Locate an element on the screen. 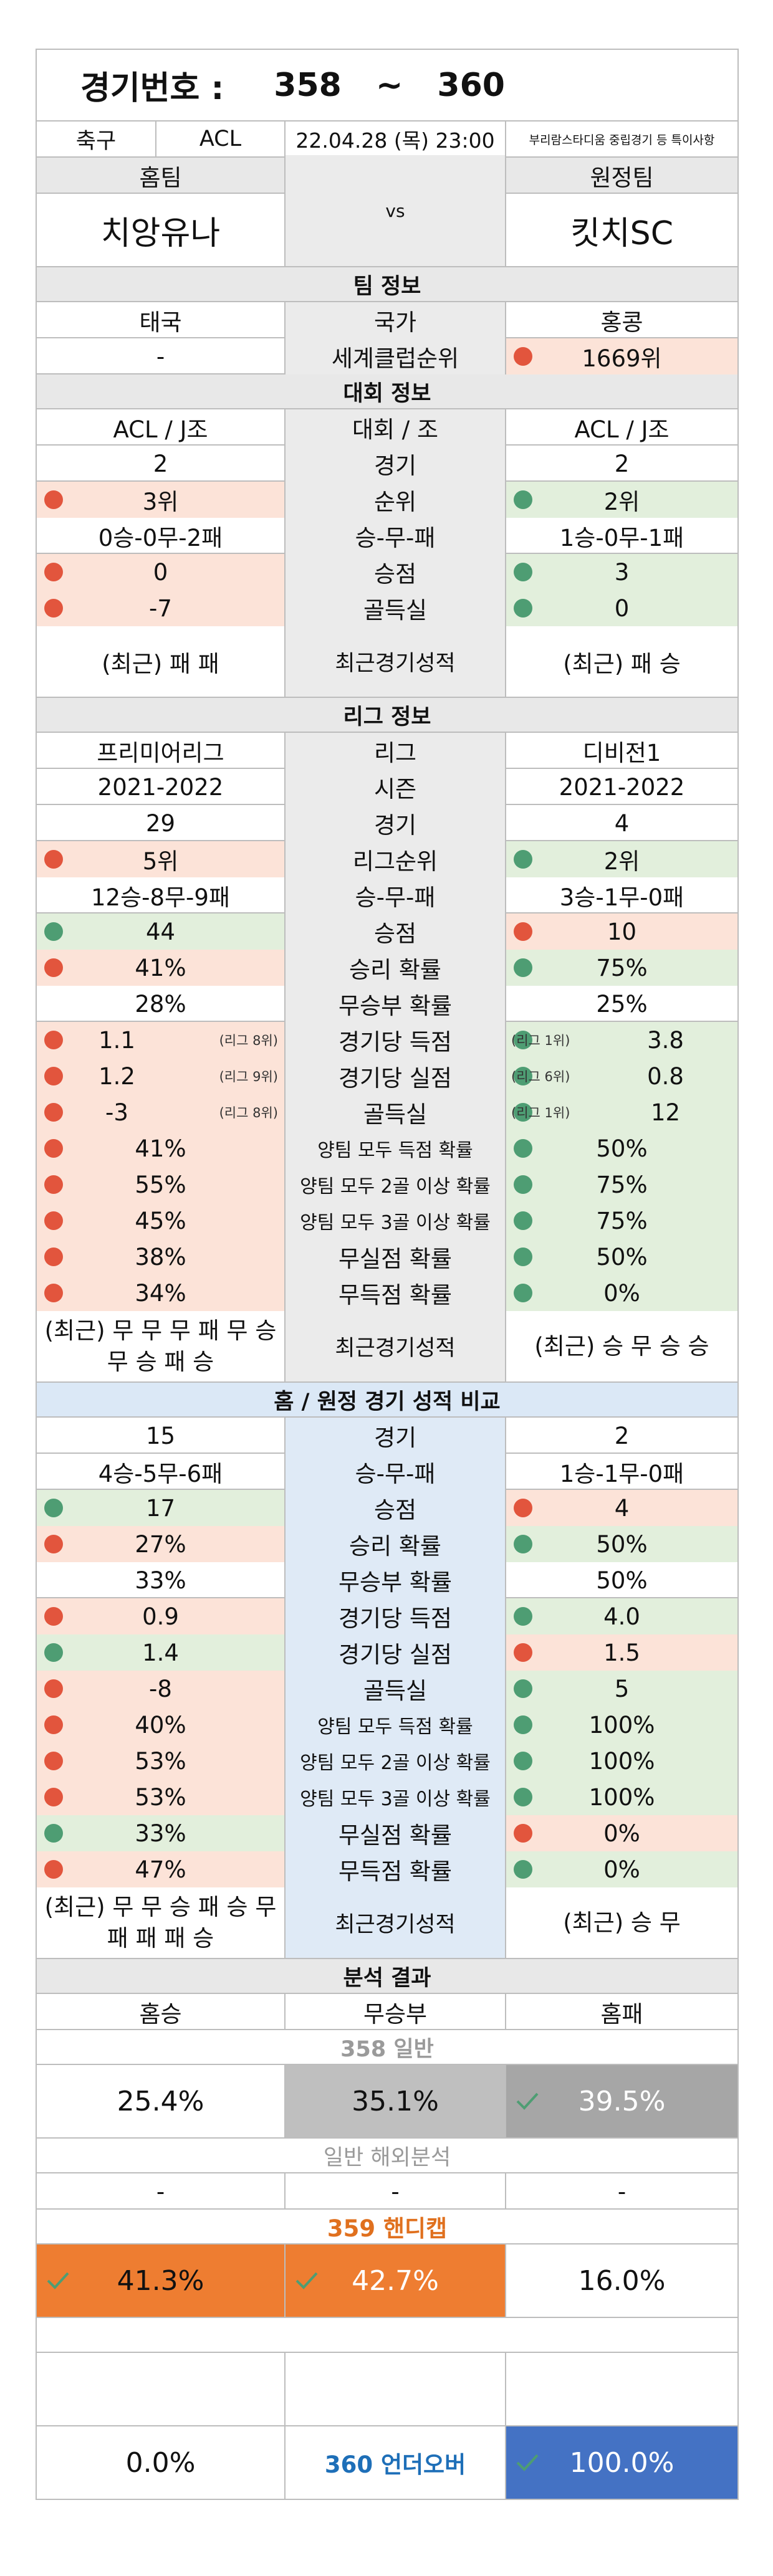  home-value: 15 is located at coordinates (161, 1435).